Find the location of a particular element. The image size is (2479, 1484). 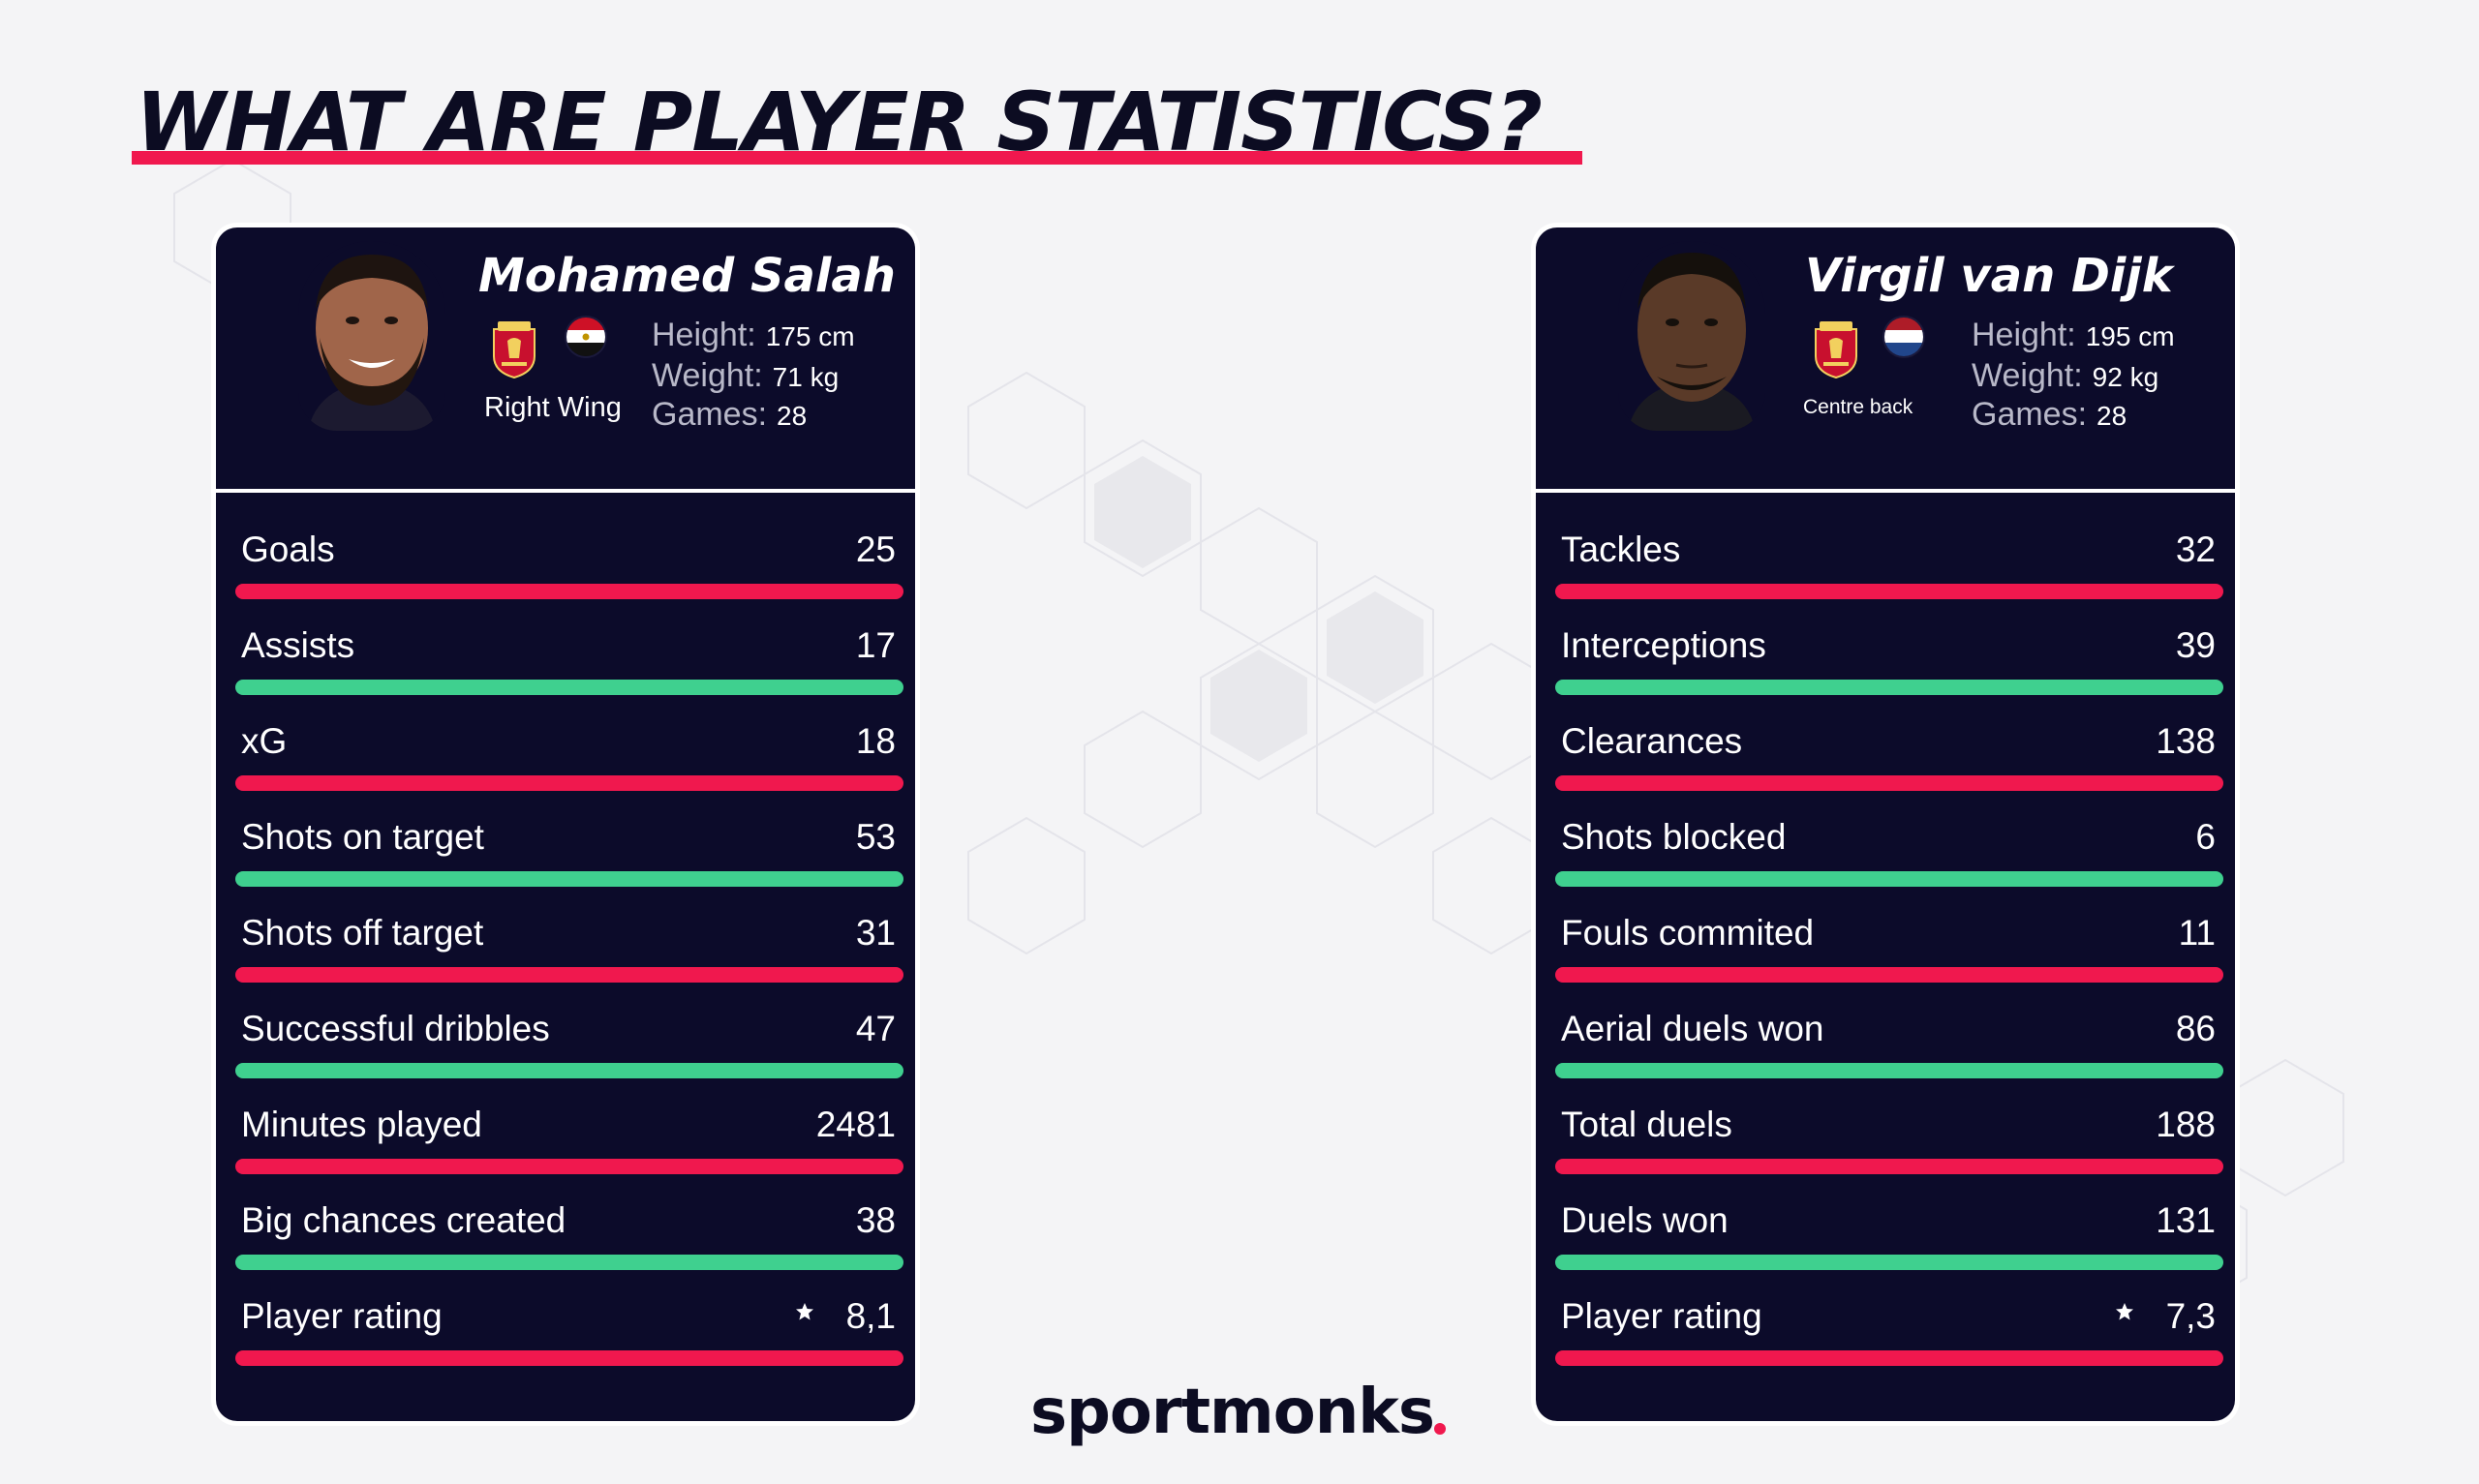

stat-value: 38 is located at coordinates (875, 1220).